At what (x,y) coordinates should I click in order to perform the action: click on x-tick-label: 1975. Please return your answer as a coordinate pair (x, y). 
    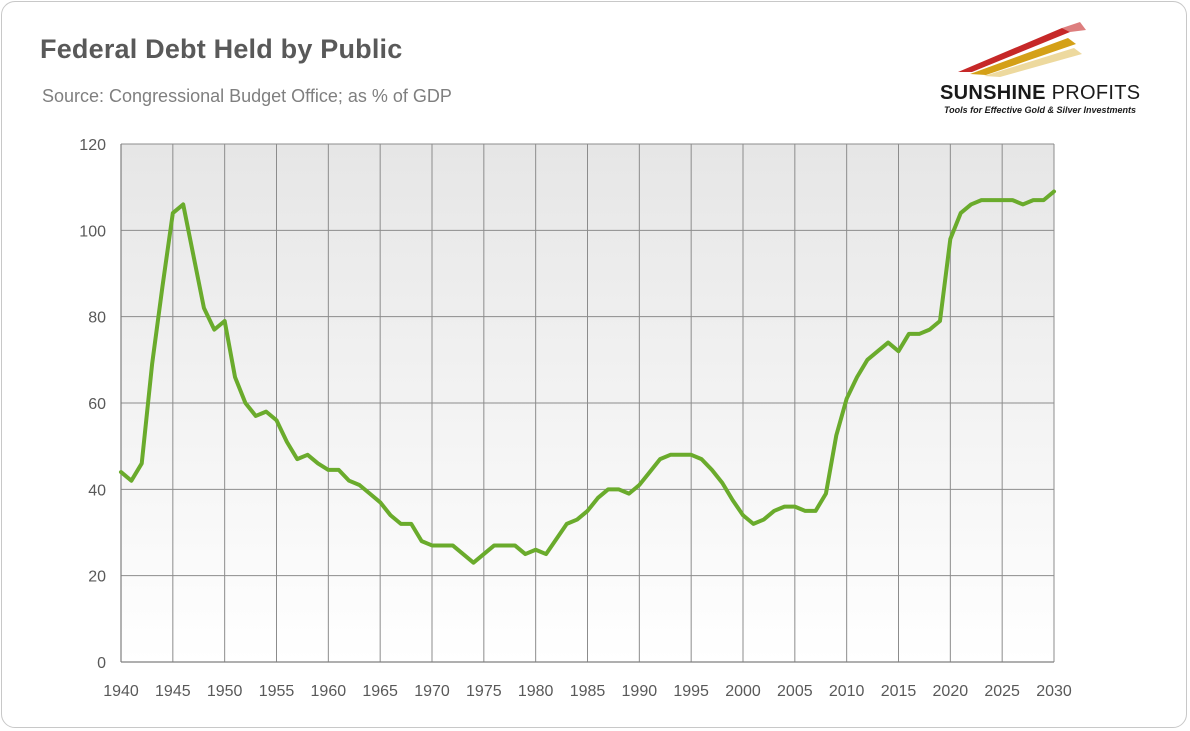
    Looking at the image, I should click on (484, 691).